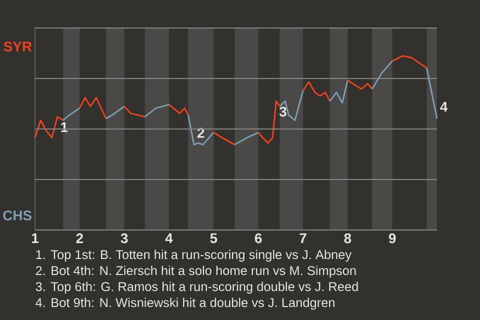  I want to click on annotation: 4, so click(444, 107).